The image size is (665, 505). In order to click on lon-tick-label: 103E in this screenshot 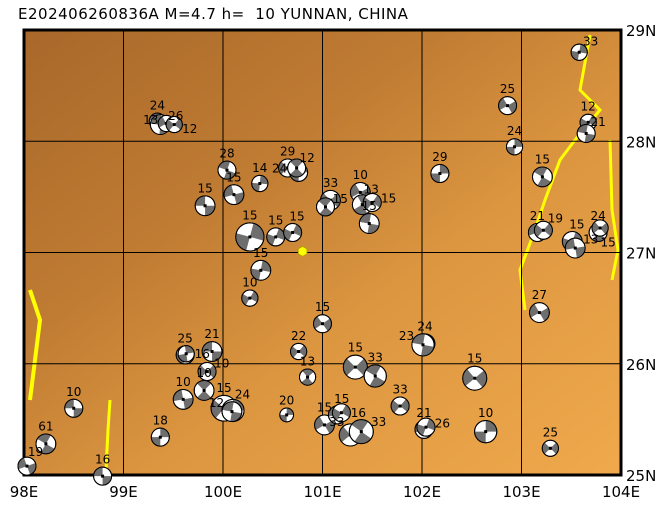, I will do `click(521, 492)`.